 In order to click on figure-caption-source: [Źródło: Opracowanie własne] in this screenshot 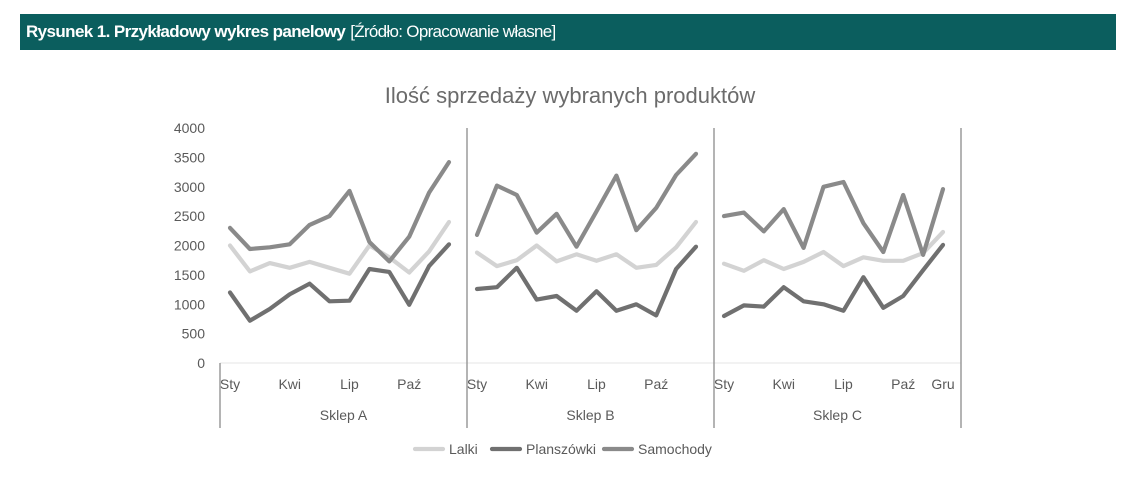, I will do `click(453, 31)`.